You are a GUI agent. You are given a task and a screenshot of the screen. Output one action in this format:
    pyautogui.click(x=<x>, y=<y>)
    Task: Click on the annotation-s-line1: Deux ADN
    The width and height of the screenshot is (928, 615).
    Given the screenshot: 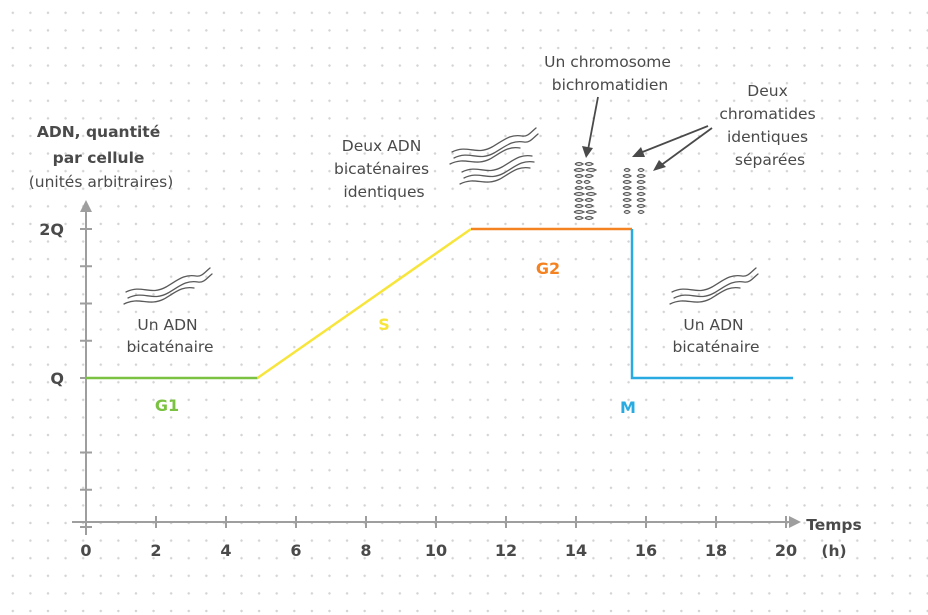 What is the action you would take?
    pyautogui.click(x=382, y=146)
    